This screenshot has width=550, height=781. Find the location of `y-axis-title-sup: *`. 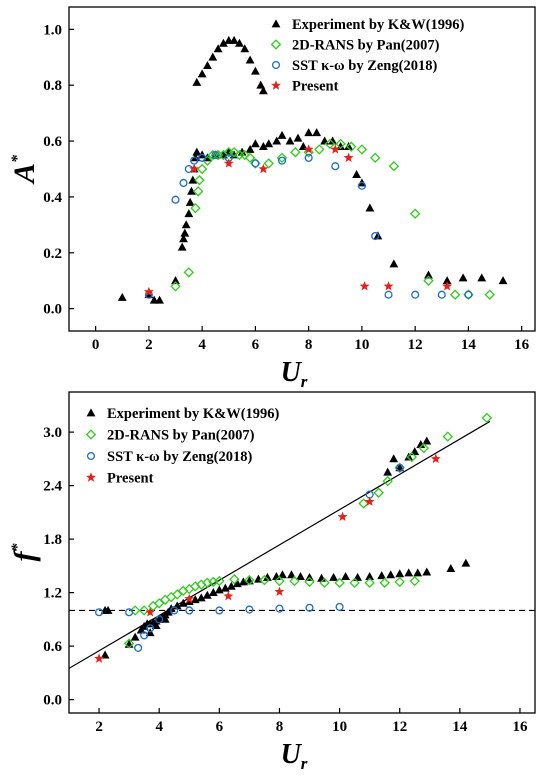

y-axis-title-sup: * is located at coordinates (17, 547).